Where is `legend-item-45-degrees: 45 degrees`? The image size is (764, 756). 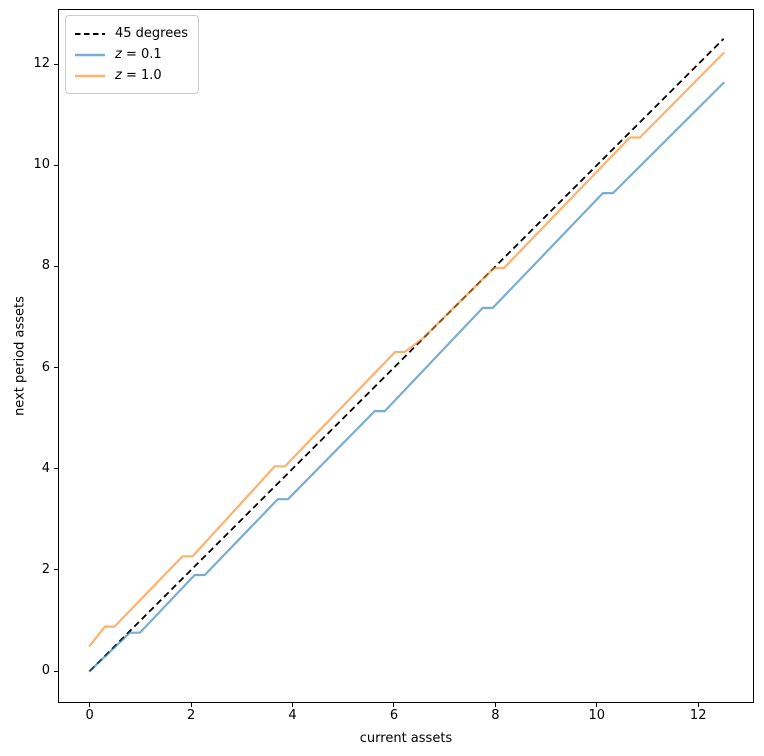
legend-item-45-degrees: 45 degrees is located at coordinates (131, 33).